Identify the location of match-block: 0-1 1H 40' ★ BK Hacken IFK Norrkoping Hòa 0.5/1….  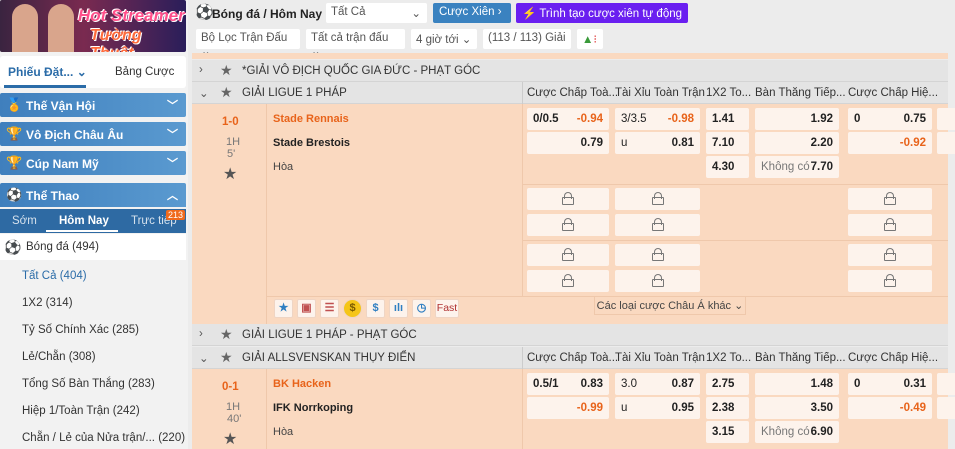
(573, 409).